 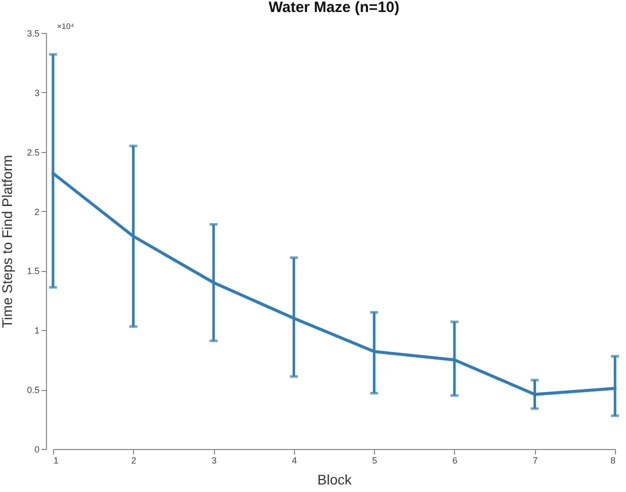 I want to click on y-tick-label: 3.5, so click(x=33, y=33).